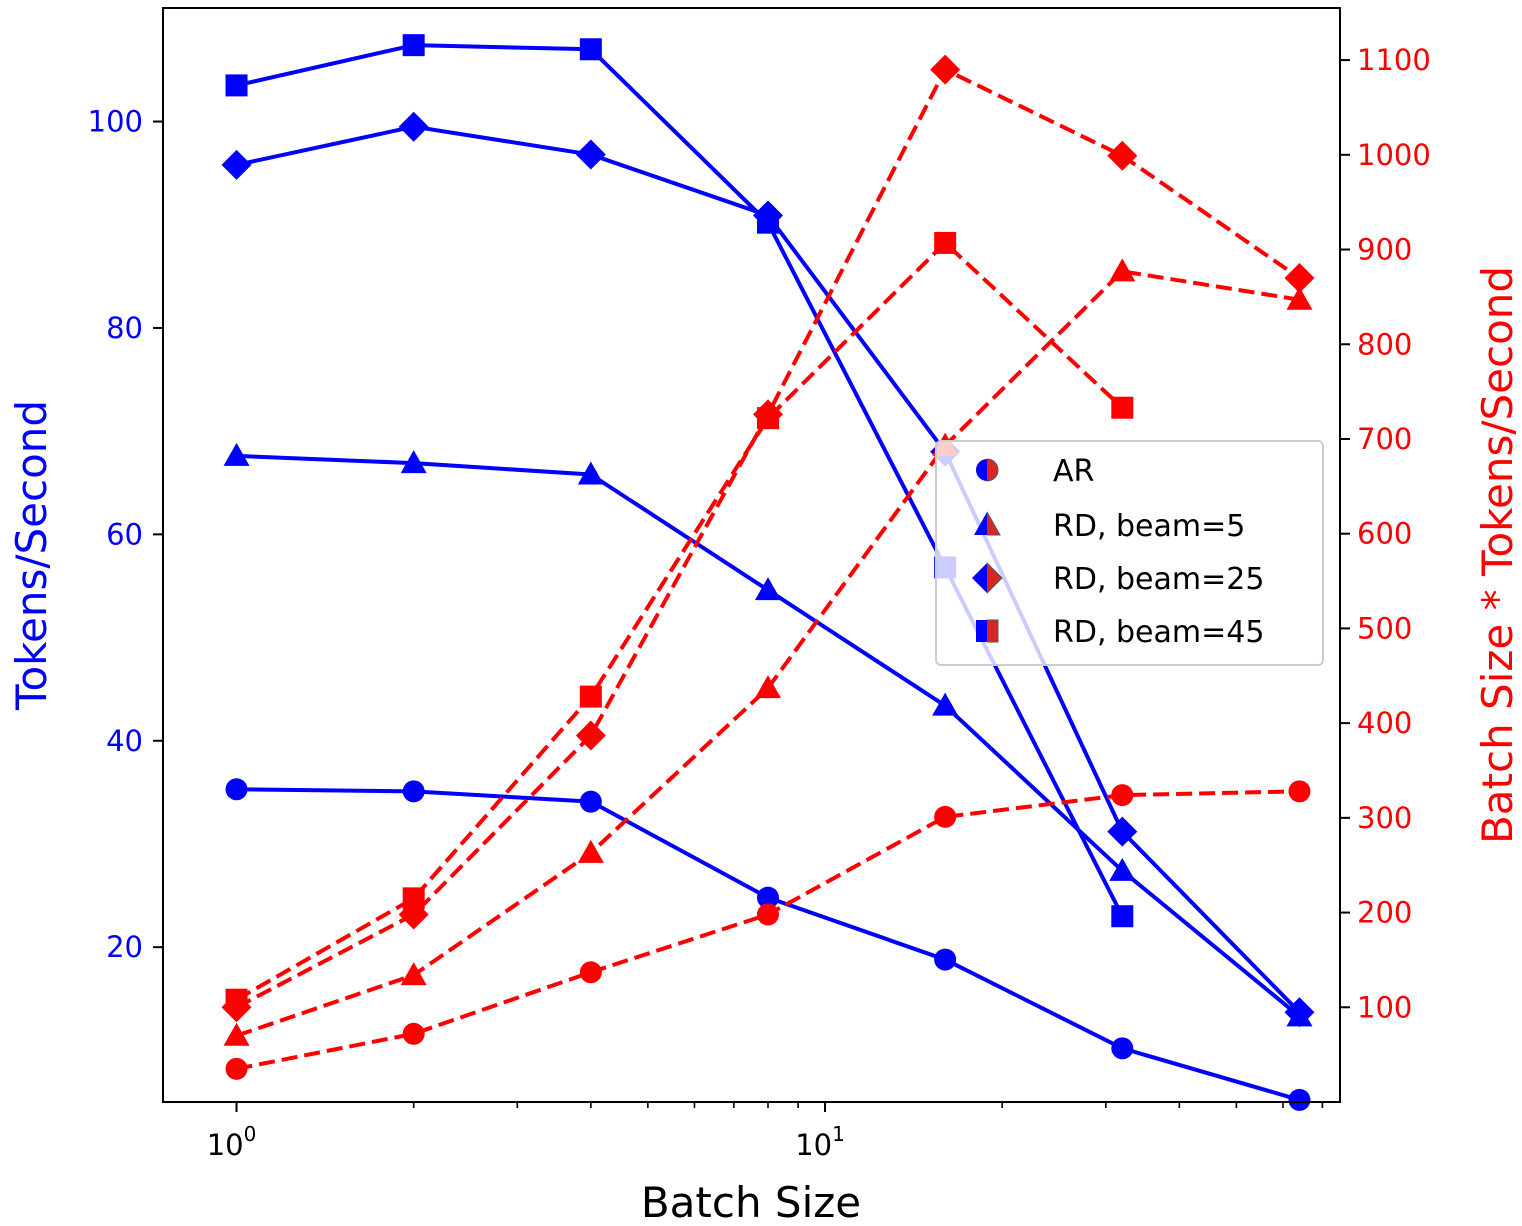 The width and height of the screenshot is (1522, 1226). What do you see at coordinates (765, 1132) in the screenshot?
I see `x-axis: 10⁰ 10¹` at bounding box center [765, 1132].